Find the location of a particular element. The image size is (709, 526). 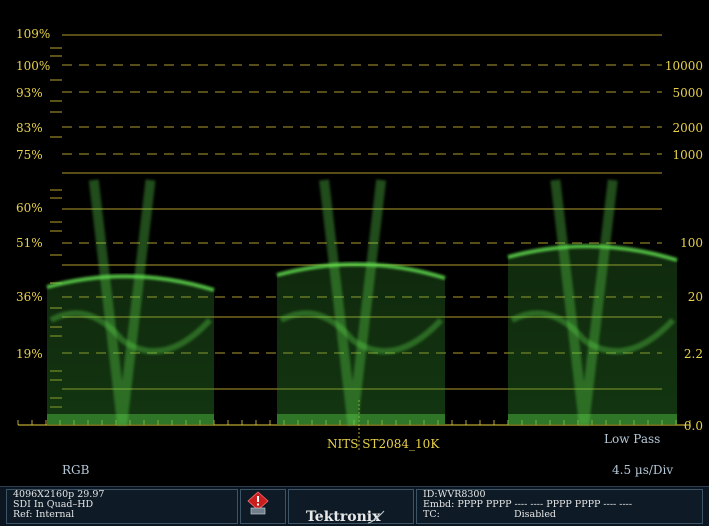

nits-label-2-2: 2.2 is located at coordinates (693, 354).